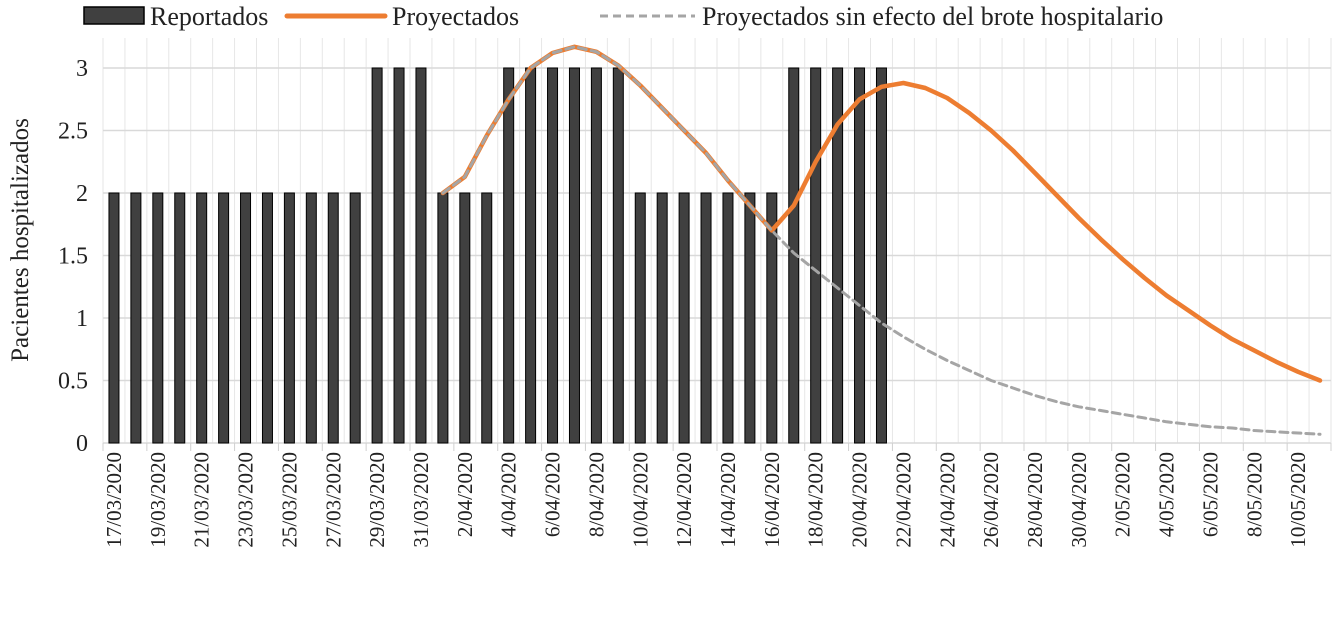 The height and width of the screenshot is (617, 1337). Describe the element at coordinates (246, 500) in the screenshot. I see `x-tick-label: 23/03/2020` at that location.